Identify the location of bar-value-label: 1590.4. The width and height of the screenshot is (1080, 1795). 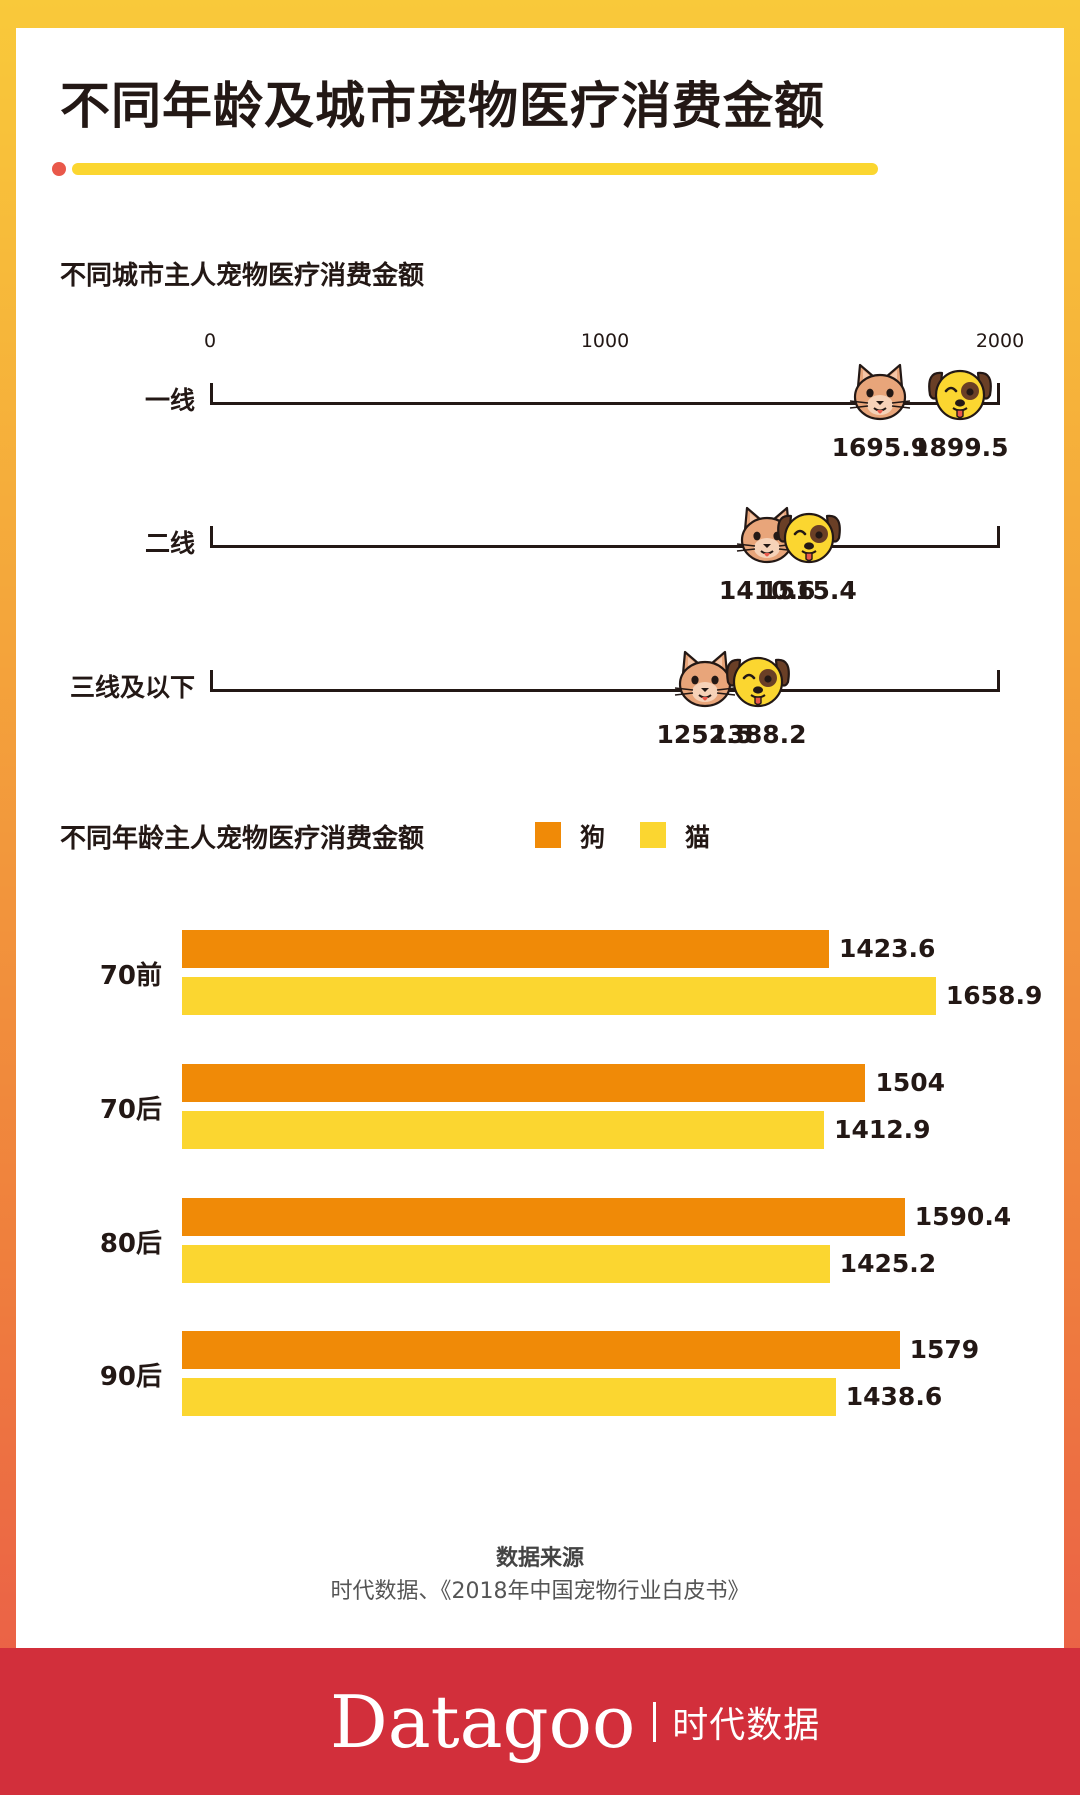
(963, 1216).